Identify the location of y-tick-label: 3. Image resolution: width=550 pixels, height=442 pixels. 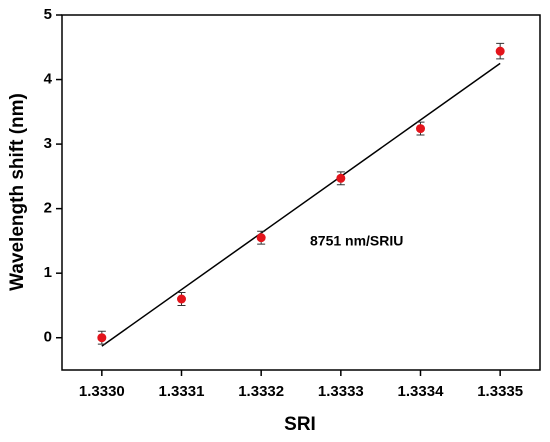
(48, 143).